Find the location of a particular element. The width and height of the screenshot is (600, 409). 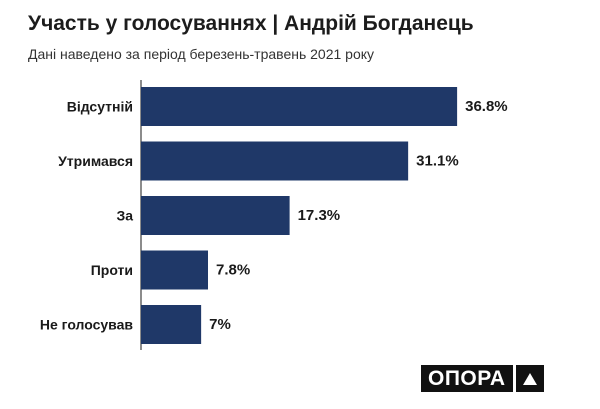

value-label-3: 7.8% is located at coordinates (233, 270).